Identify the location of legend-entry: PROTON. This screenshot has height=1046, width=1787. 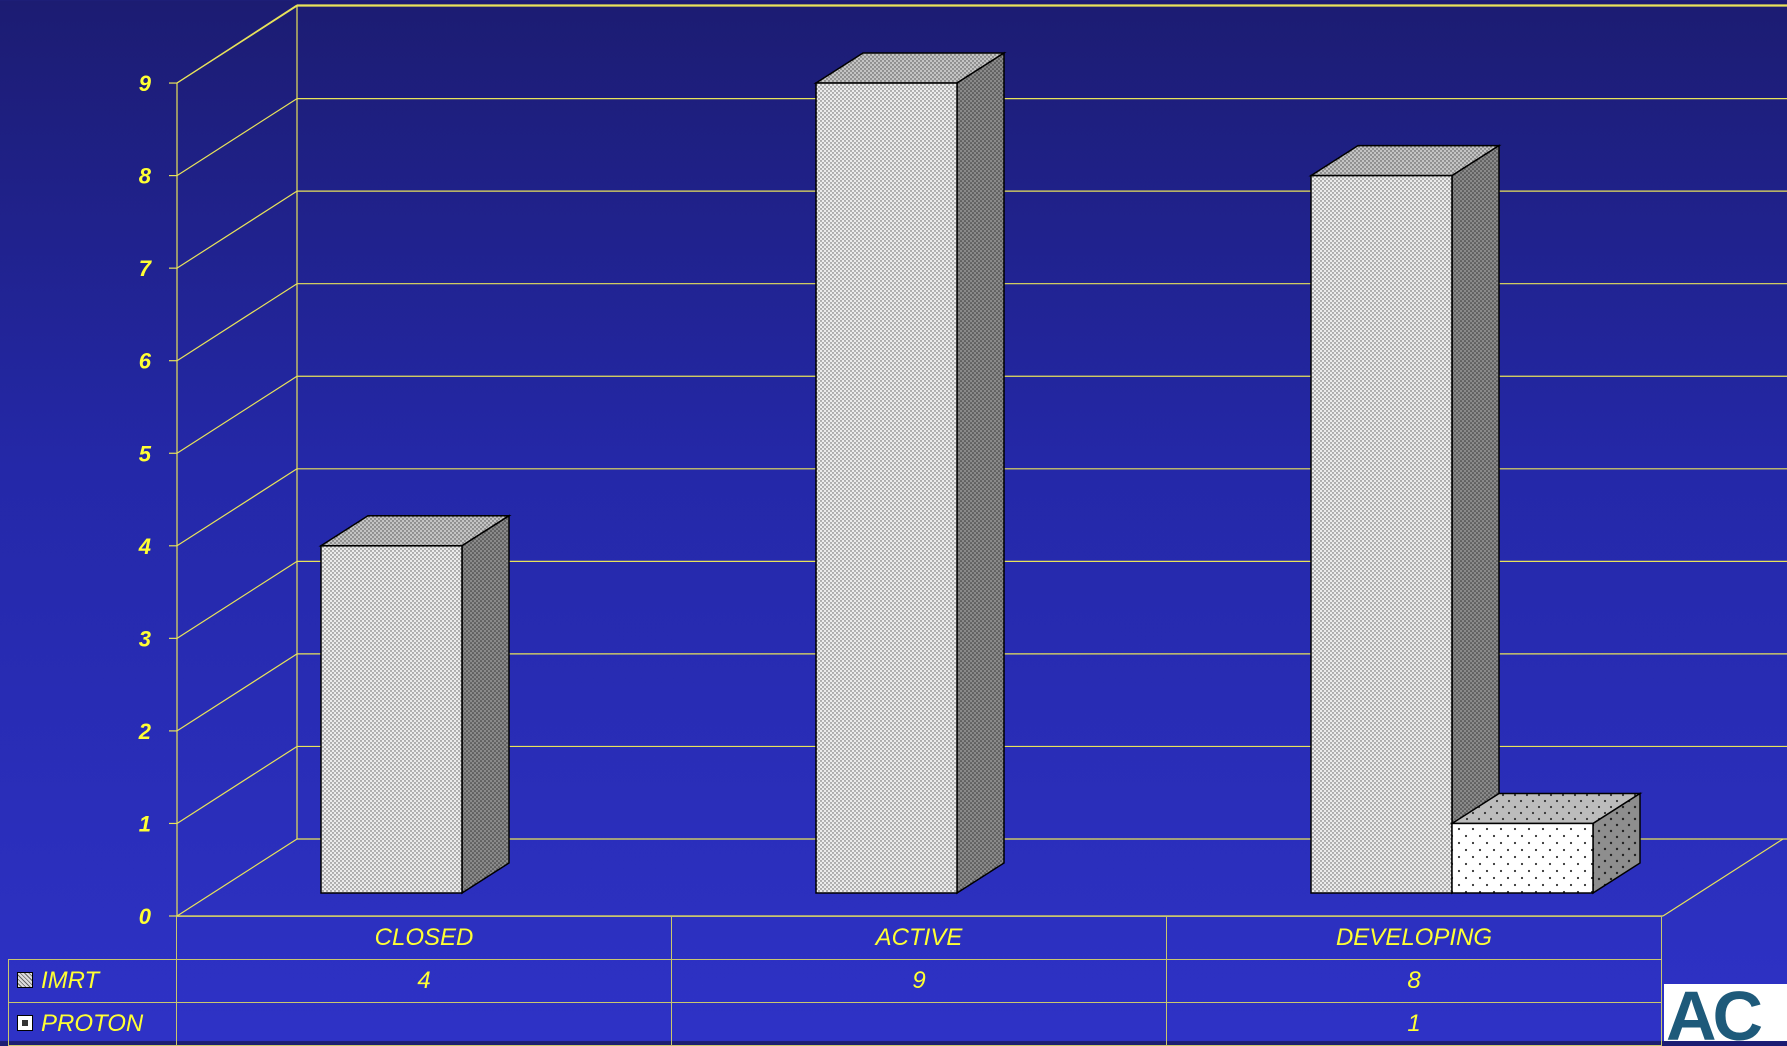
(92, 1024).